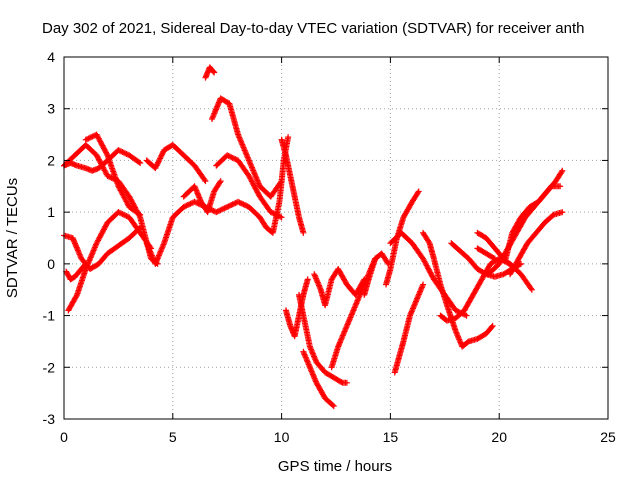 The height and width of the screenshot is (480, 640). Describe the element at coordinates (51, 109) in the screenshot. I see `y-tick-label: 3` at that location.